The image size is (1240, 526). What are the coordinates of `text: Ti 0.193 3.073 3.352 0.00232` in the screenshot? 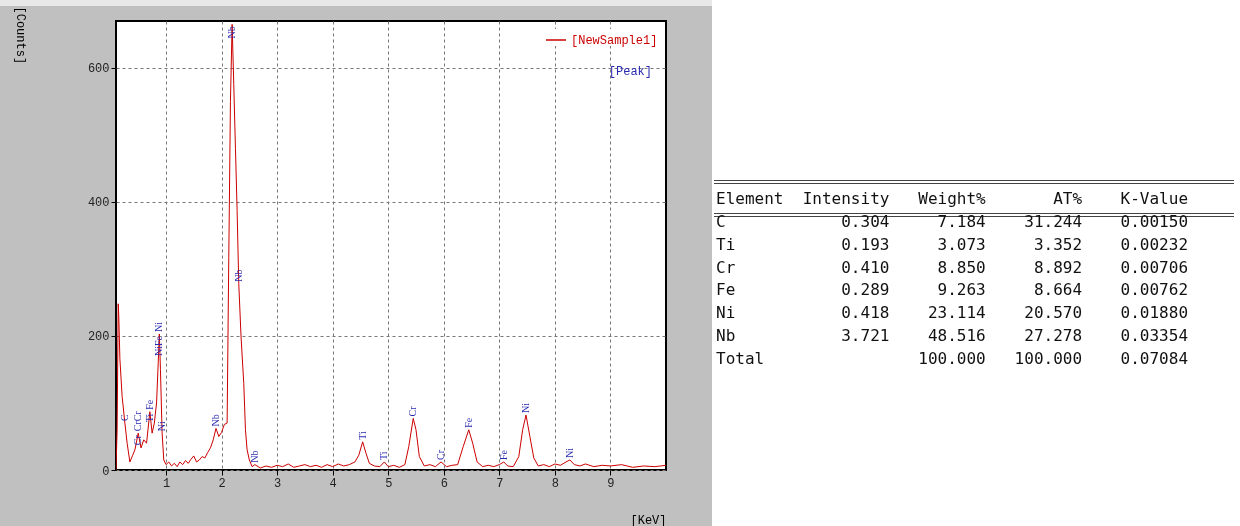 It's located at (952, 244).